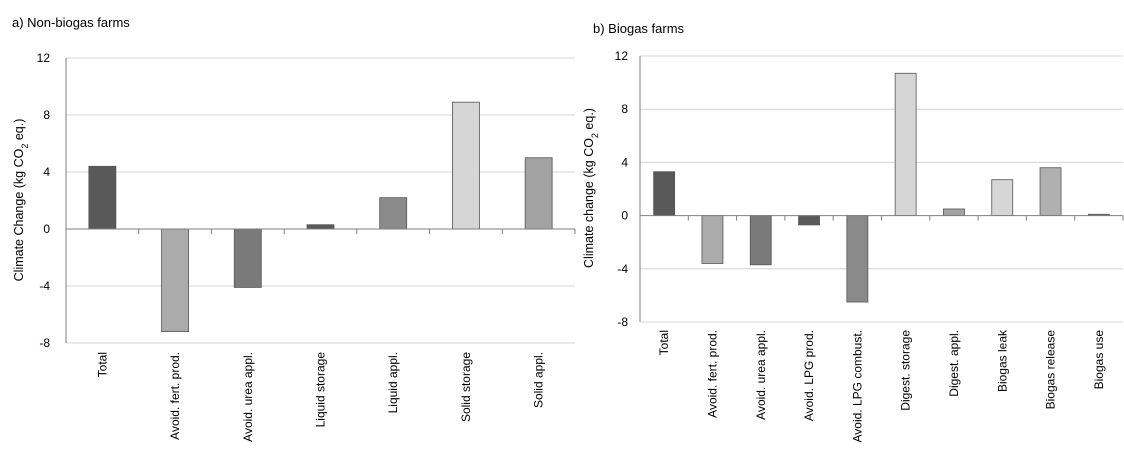 Image resolution: width=1124 pixels, height=473 pixels. What do you see at coordinates (393, 382) in the screenshot?
I see `x-tick-label: Liquid appl.` at bounding box center [393, 382].